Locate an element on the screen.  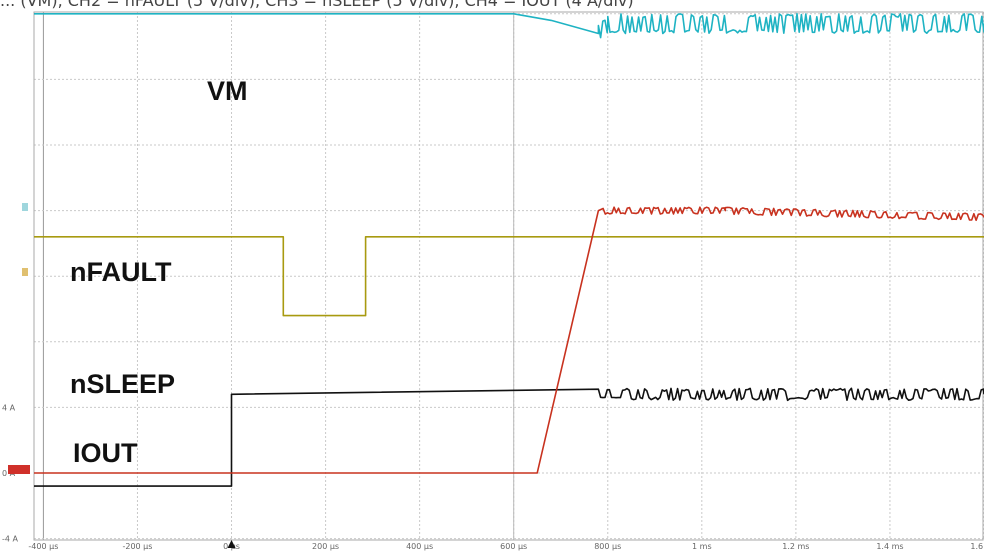
channel-markers is located at coordinates (122, 375).